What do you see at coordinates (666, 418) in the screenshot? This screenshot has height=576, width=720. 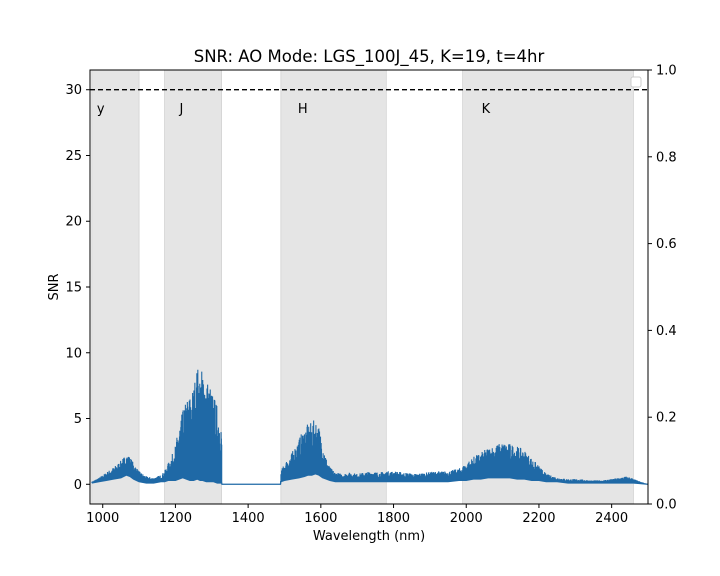 I see `right-tick-label: 0.2` at bounding box center [666, 418].